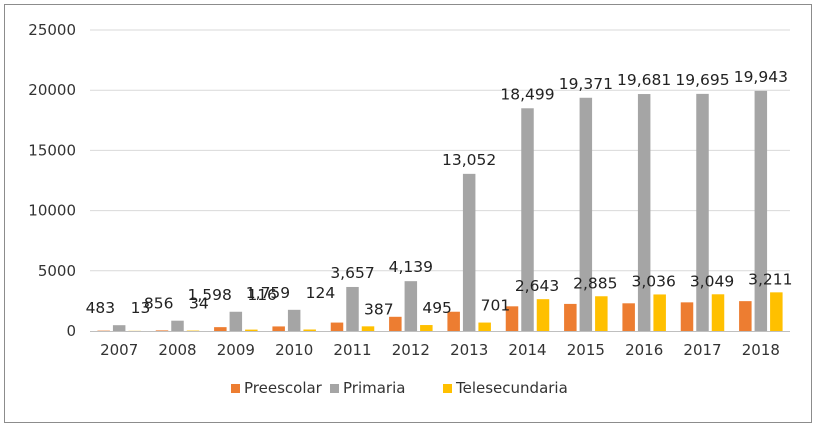  I want to click on y-tick-label: 5000, so click(57, 271).